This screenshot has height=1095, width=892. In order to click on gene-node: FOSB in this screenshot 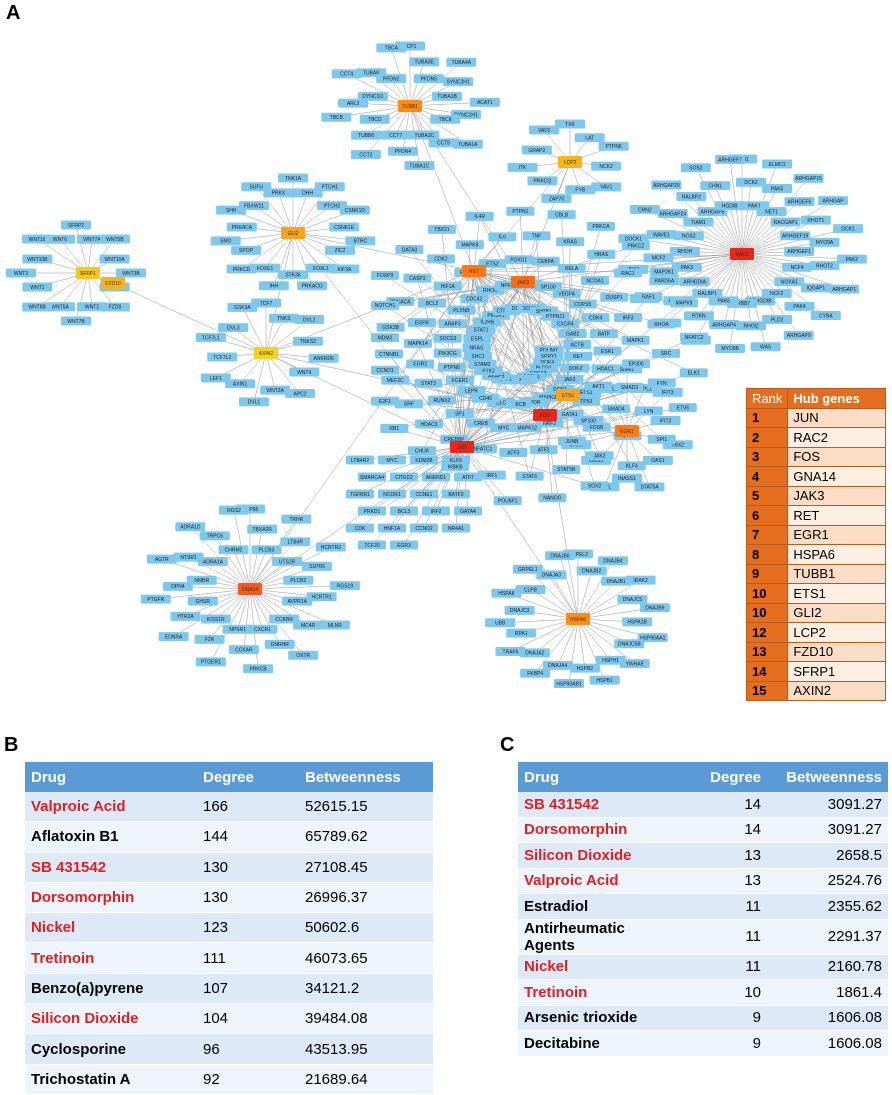, I will do `click(597, 427)`.